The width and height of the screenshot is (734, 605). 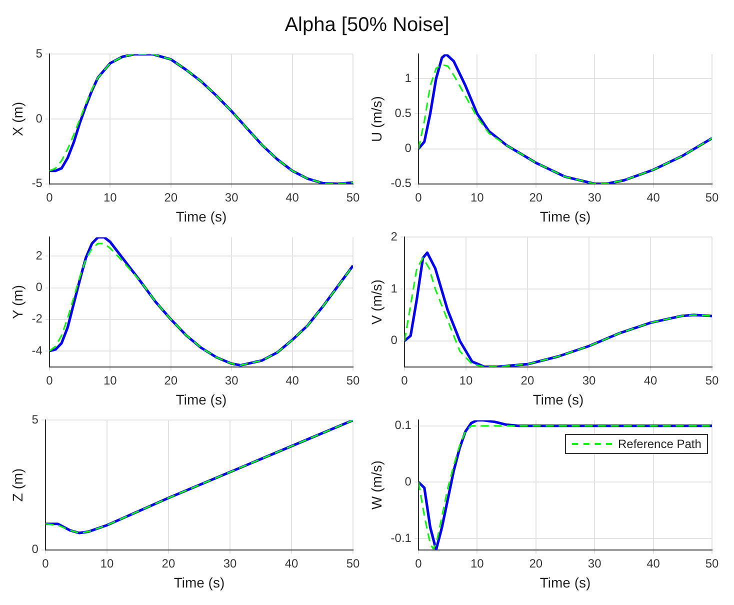 I want to click on y-axis-title: Y (m), so click(x=17, y=302).